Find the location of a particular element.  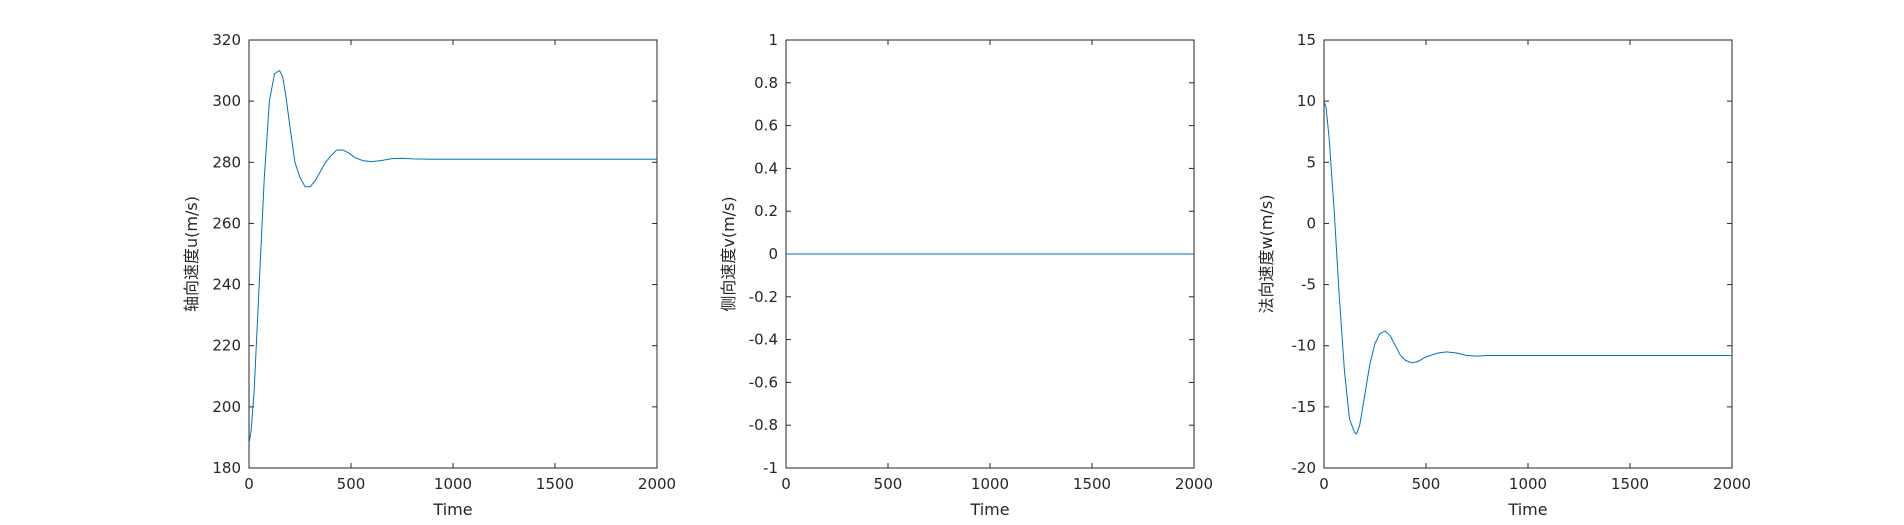

y-tick-label: 0.2 is located at coordinates (766, 211).